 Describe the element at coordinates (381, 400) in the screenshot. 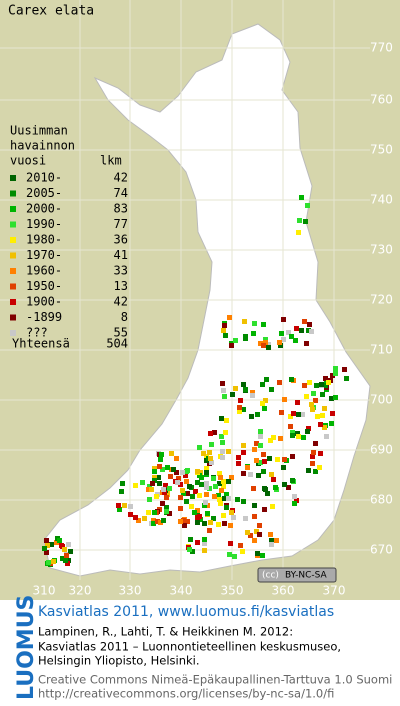

I see `y-grid-label: 700` at that location.